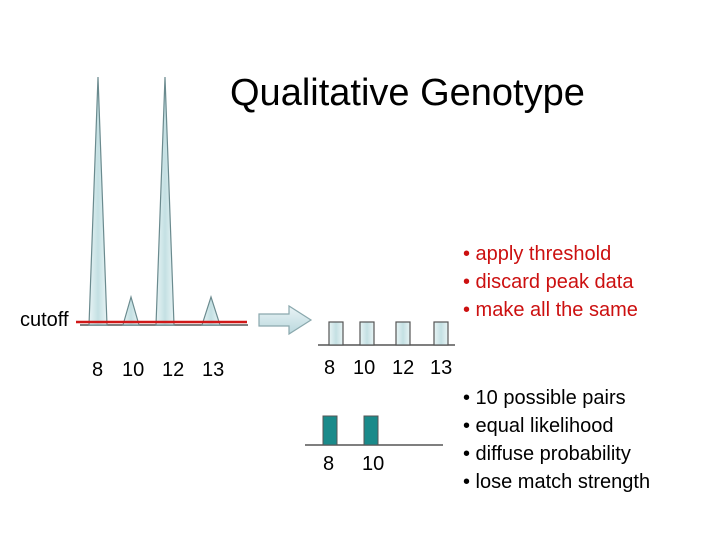 This screenshot has height=540, width=720. Describe the element at coordinates (44, 320) in the screenshot. I see `cutoff-label: cutoff` at that location.